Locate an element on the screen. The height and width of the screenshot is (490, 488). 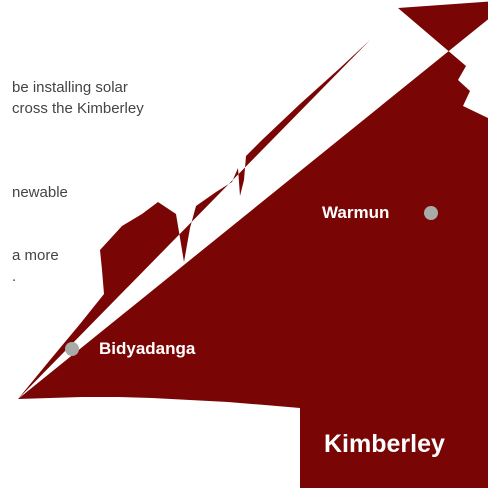
town-label-warmun: Warmun is located at coordinates (356, 212).